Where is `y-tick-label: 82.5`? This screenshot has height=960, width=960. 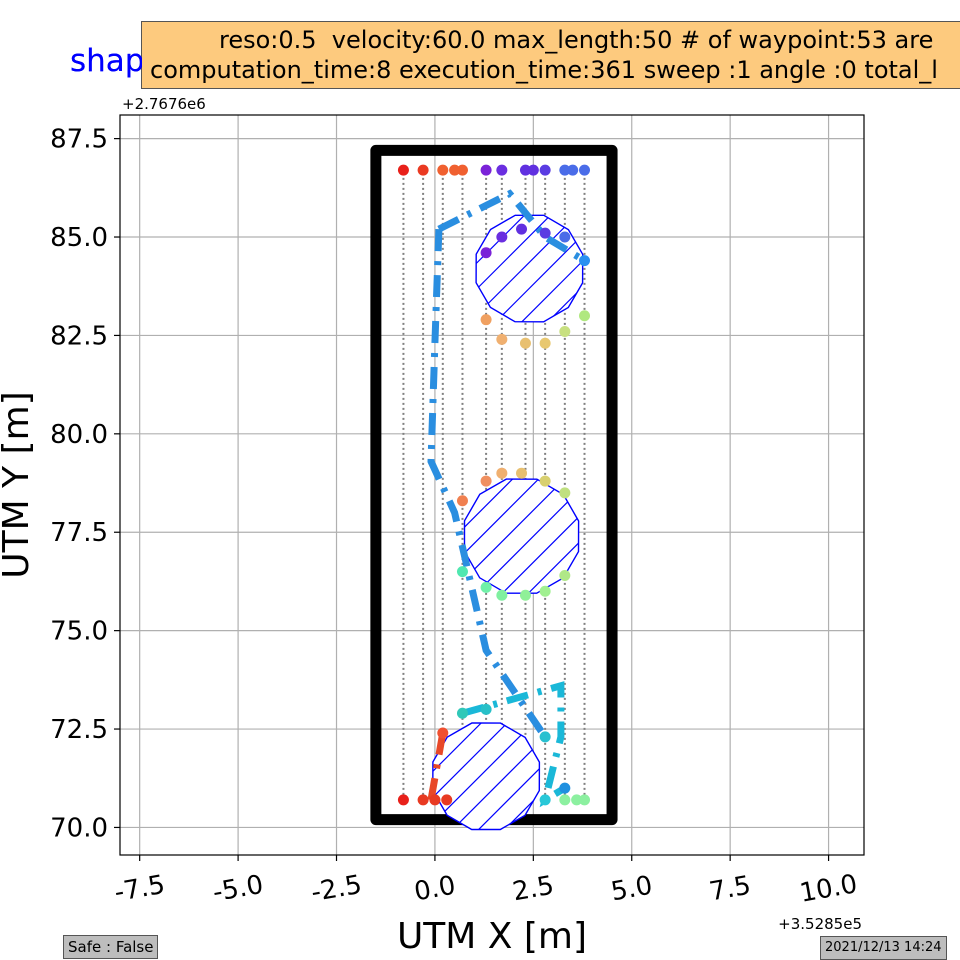
y-tick-label: 82.5 is located at coordinates (79, 336).